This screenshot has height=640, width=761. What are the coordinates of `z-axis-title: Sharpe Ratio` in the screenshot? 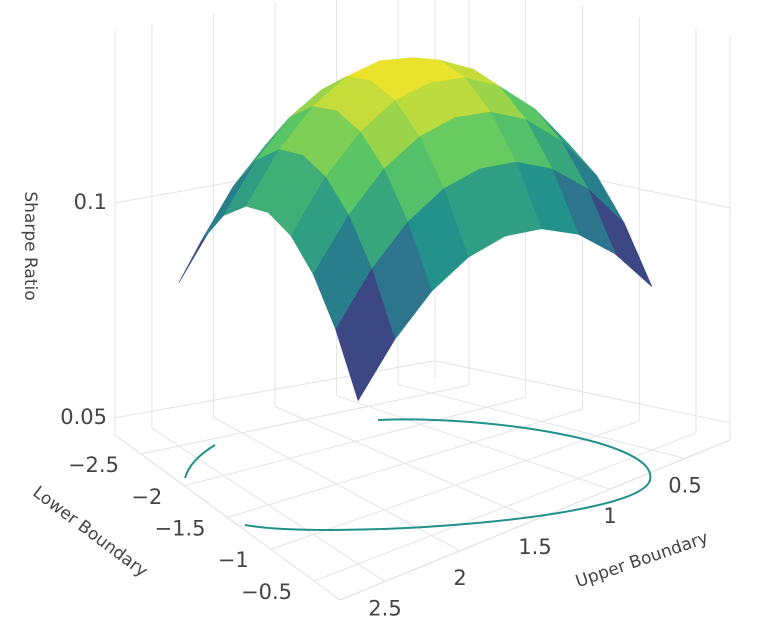 It's located at (30, 245).